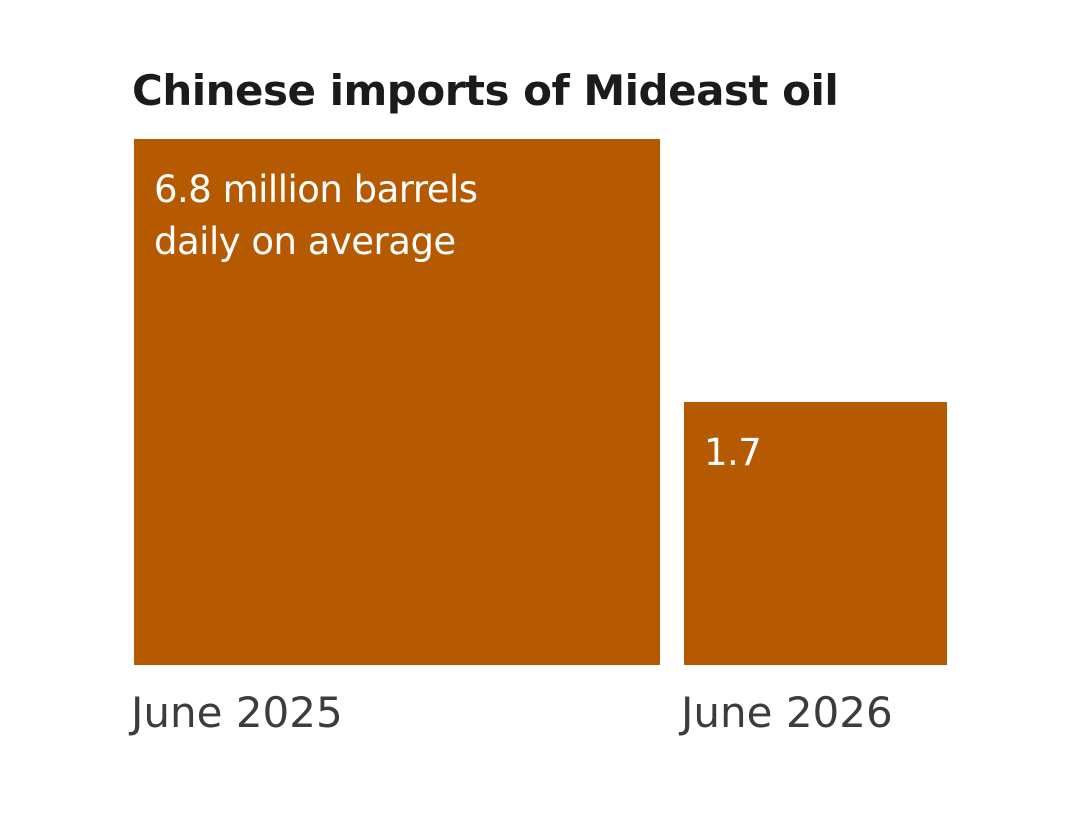  I want to click on value-label: daily on average, so click(305, 241).